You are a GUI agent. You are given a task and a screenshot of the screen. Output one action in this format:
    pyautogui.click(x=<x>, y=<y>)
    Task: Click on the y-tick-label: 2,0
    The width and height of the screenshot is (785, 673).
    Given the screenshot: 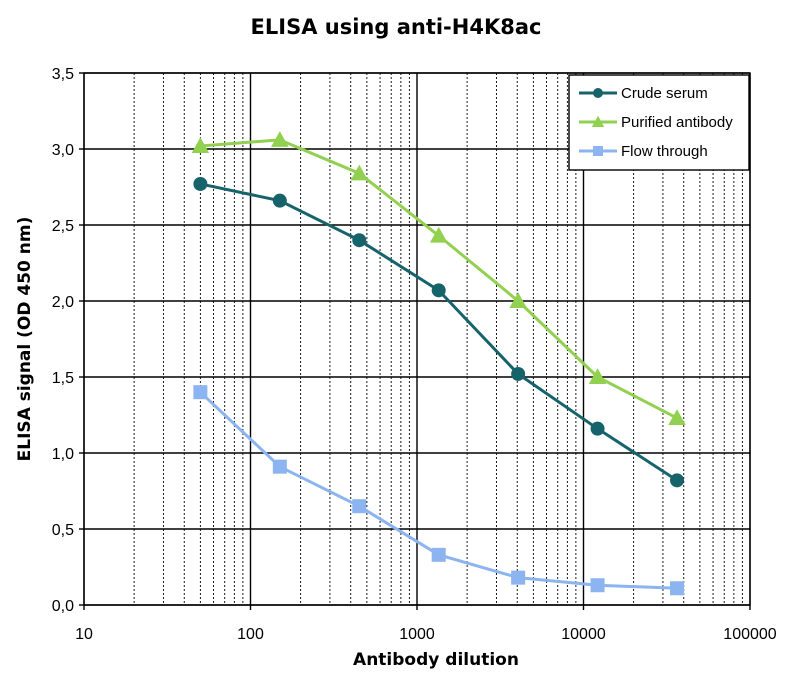 What is the action you would take?
    pyautogui.click(x=63, y=302)
    